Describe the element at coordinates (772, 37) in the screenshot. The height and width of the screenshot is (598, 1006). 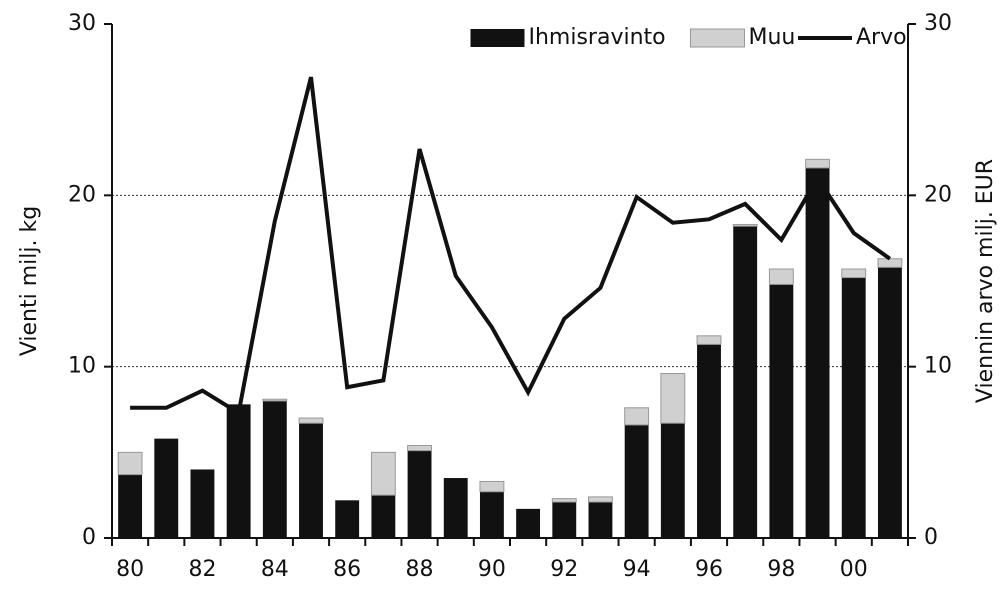
I see `legend-label: Muu` at that location.